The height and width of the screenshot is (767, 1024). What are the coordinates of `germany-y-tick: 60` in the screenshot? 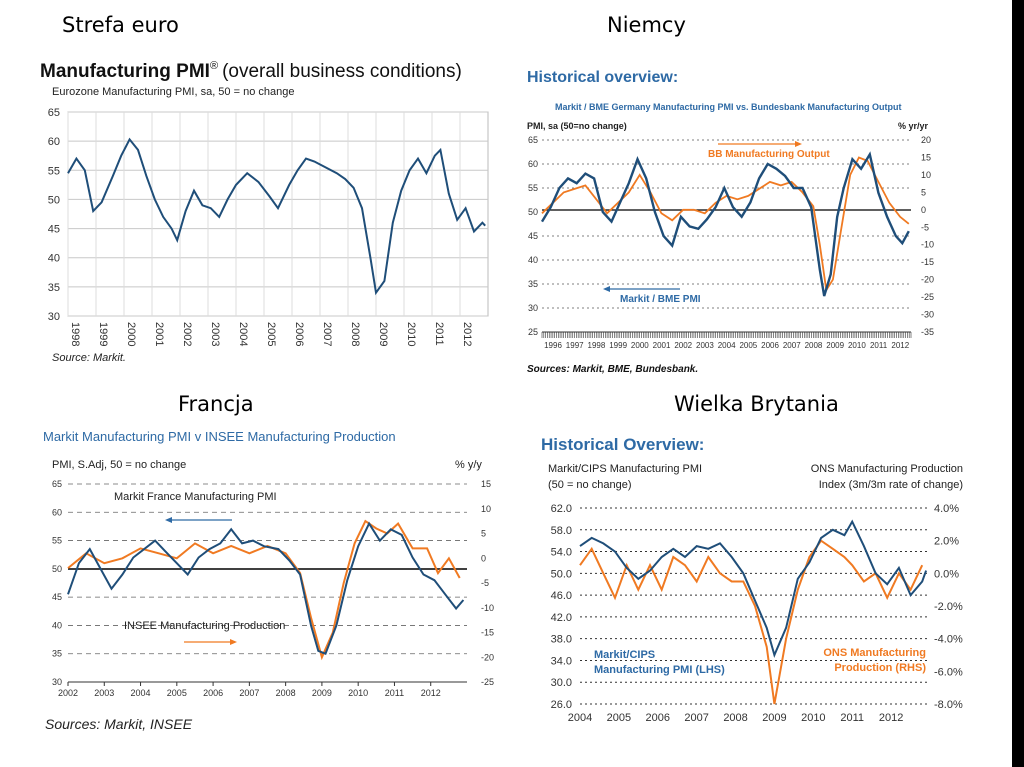 It's located at (533, 164).